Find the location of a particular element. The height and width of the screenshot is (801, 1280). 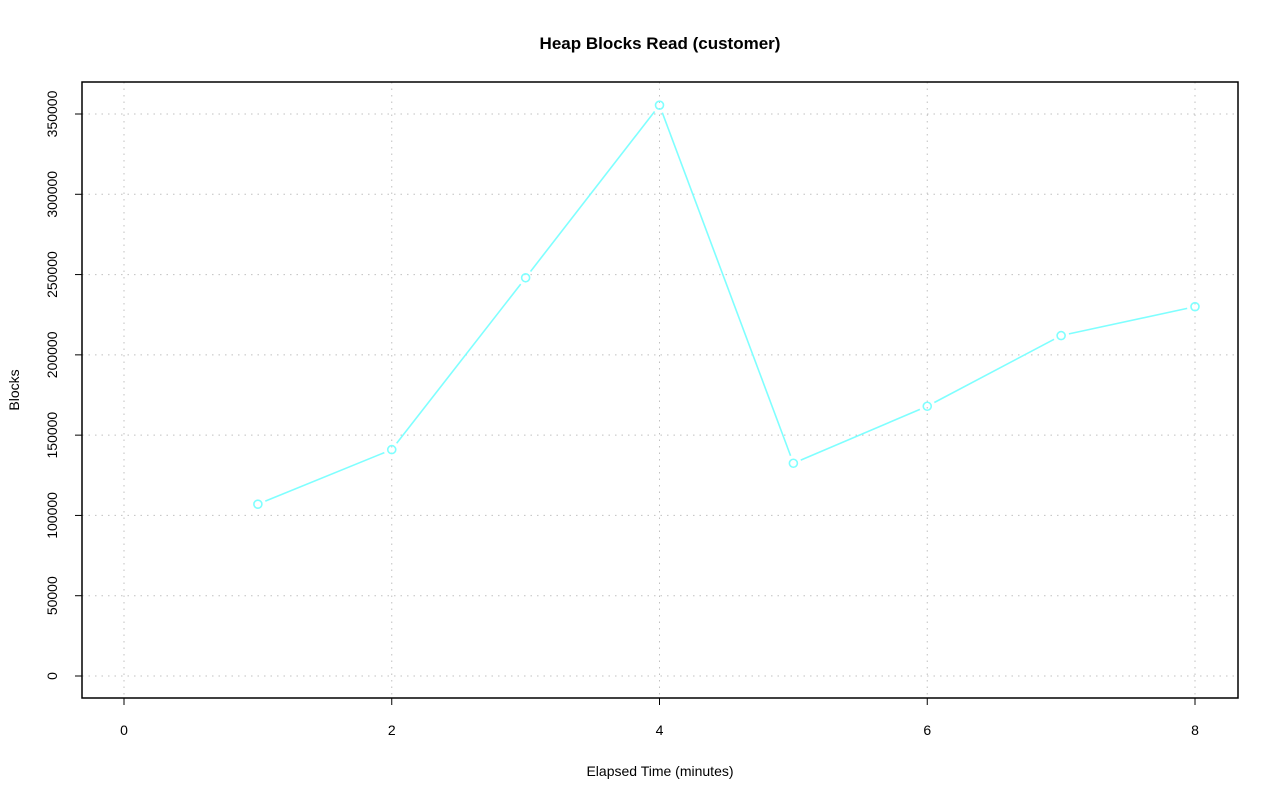

y-tick-label: 250000 is located at coordinates (52, 274).